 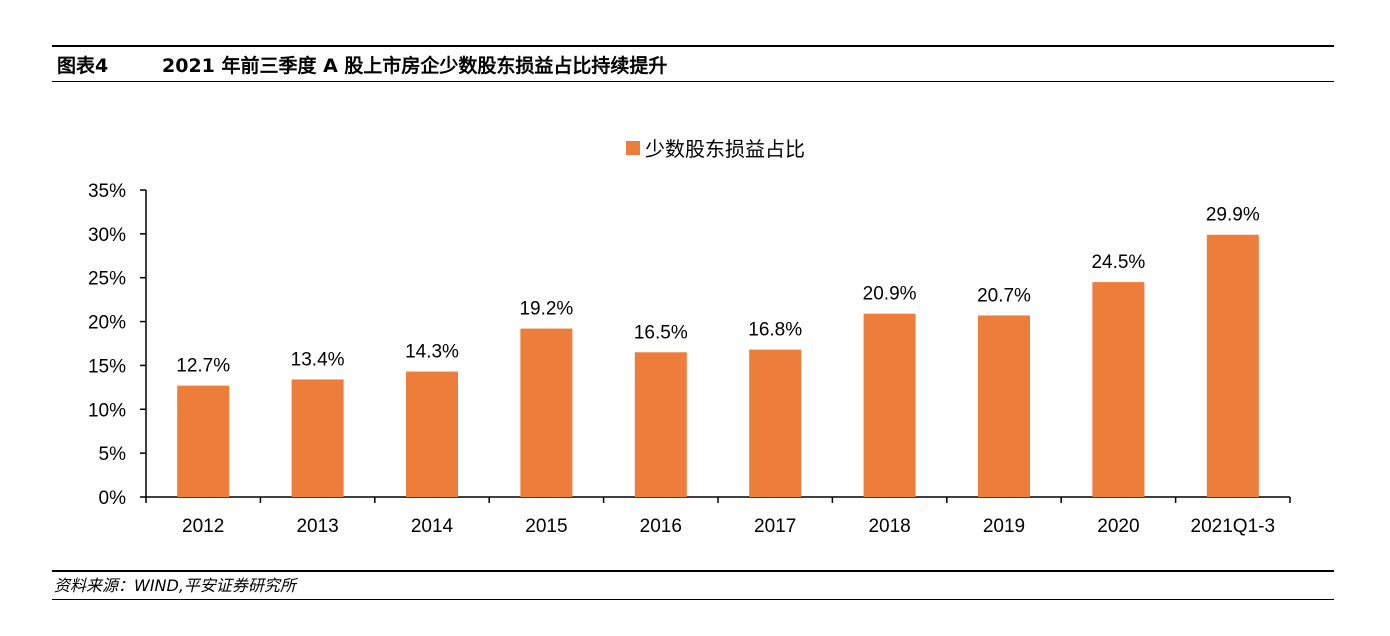 I want to click on footer-bottom-rule, so click(x=693, y=599).